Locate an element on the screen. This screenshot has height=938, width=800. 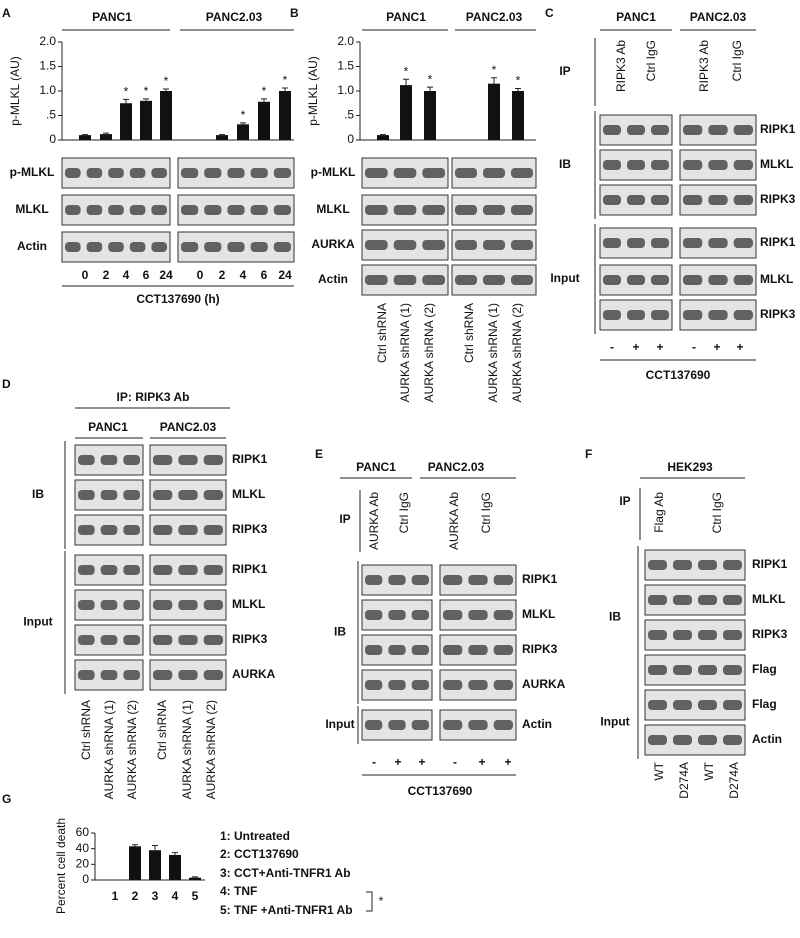
panel-label: F is located at coordinates (588, 454).